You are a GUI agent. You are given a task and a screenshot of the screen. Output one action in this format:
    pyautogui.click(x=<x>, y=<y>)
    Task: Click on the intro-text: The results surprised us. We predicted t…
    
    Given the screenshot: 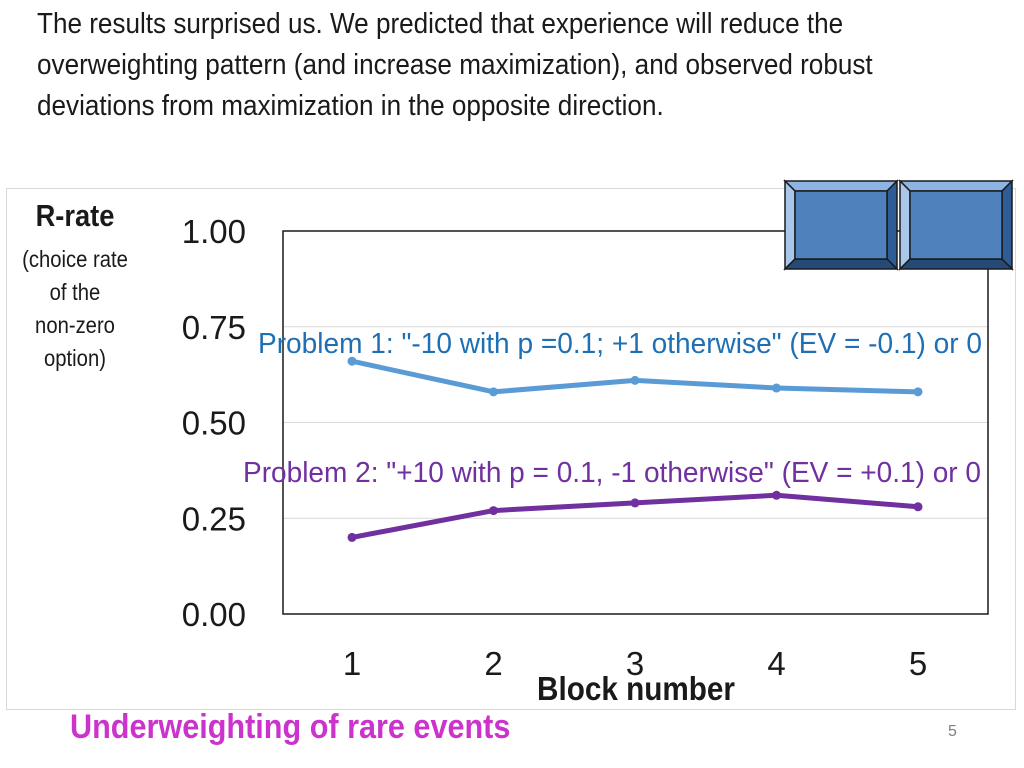 What is the action you would take?
    pyautogui.click(x=455, y=65)
    